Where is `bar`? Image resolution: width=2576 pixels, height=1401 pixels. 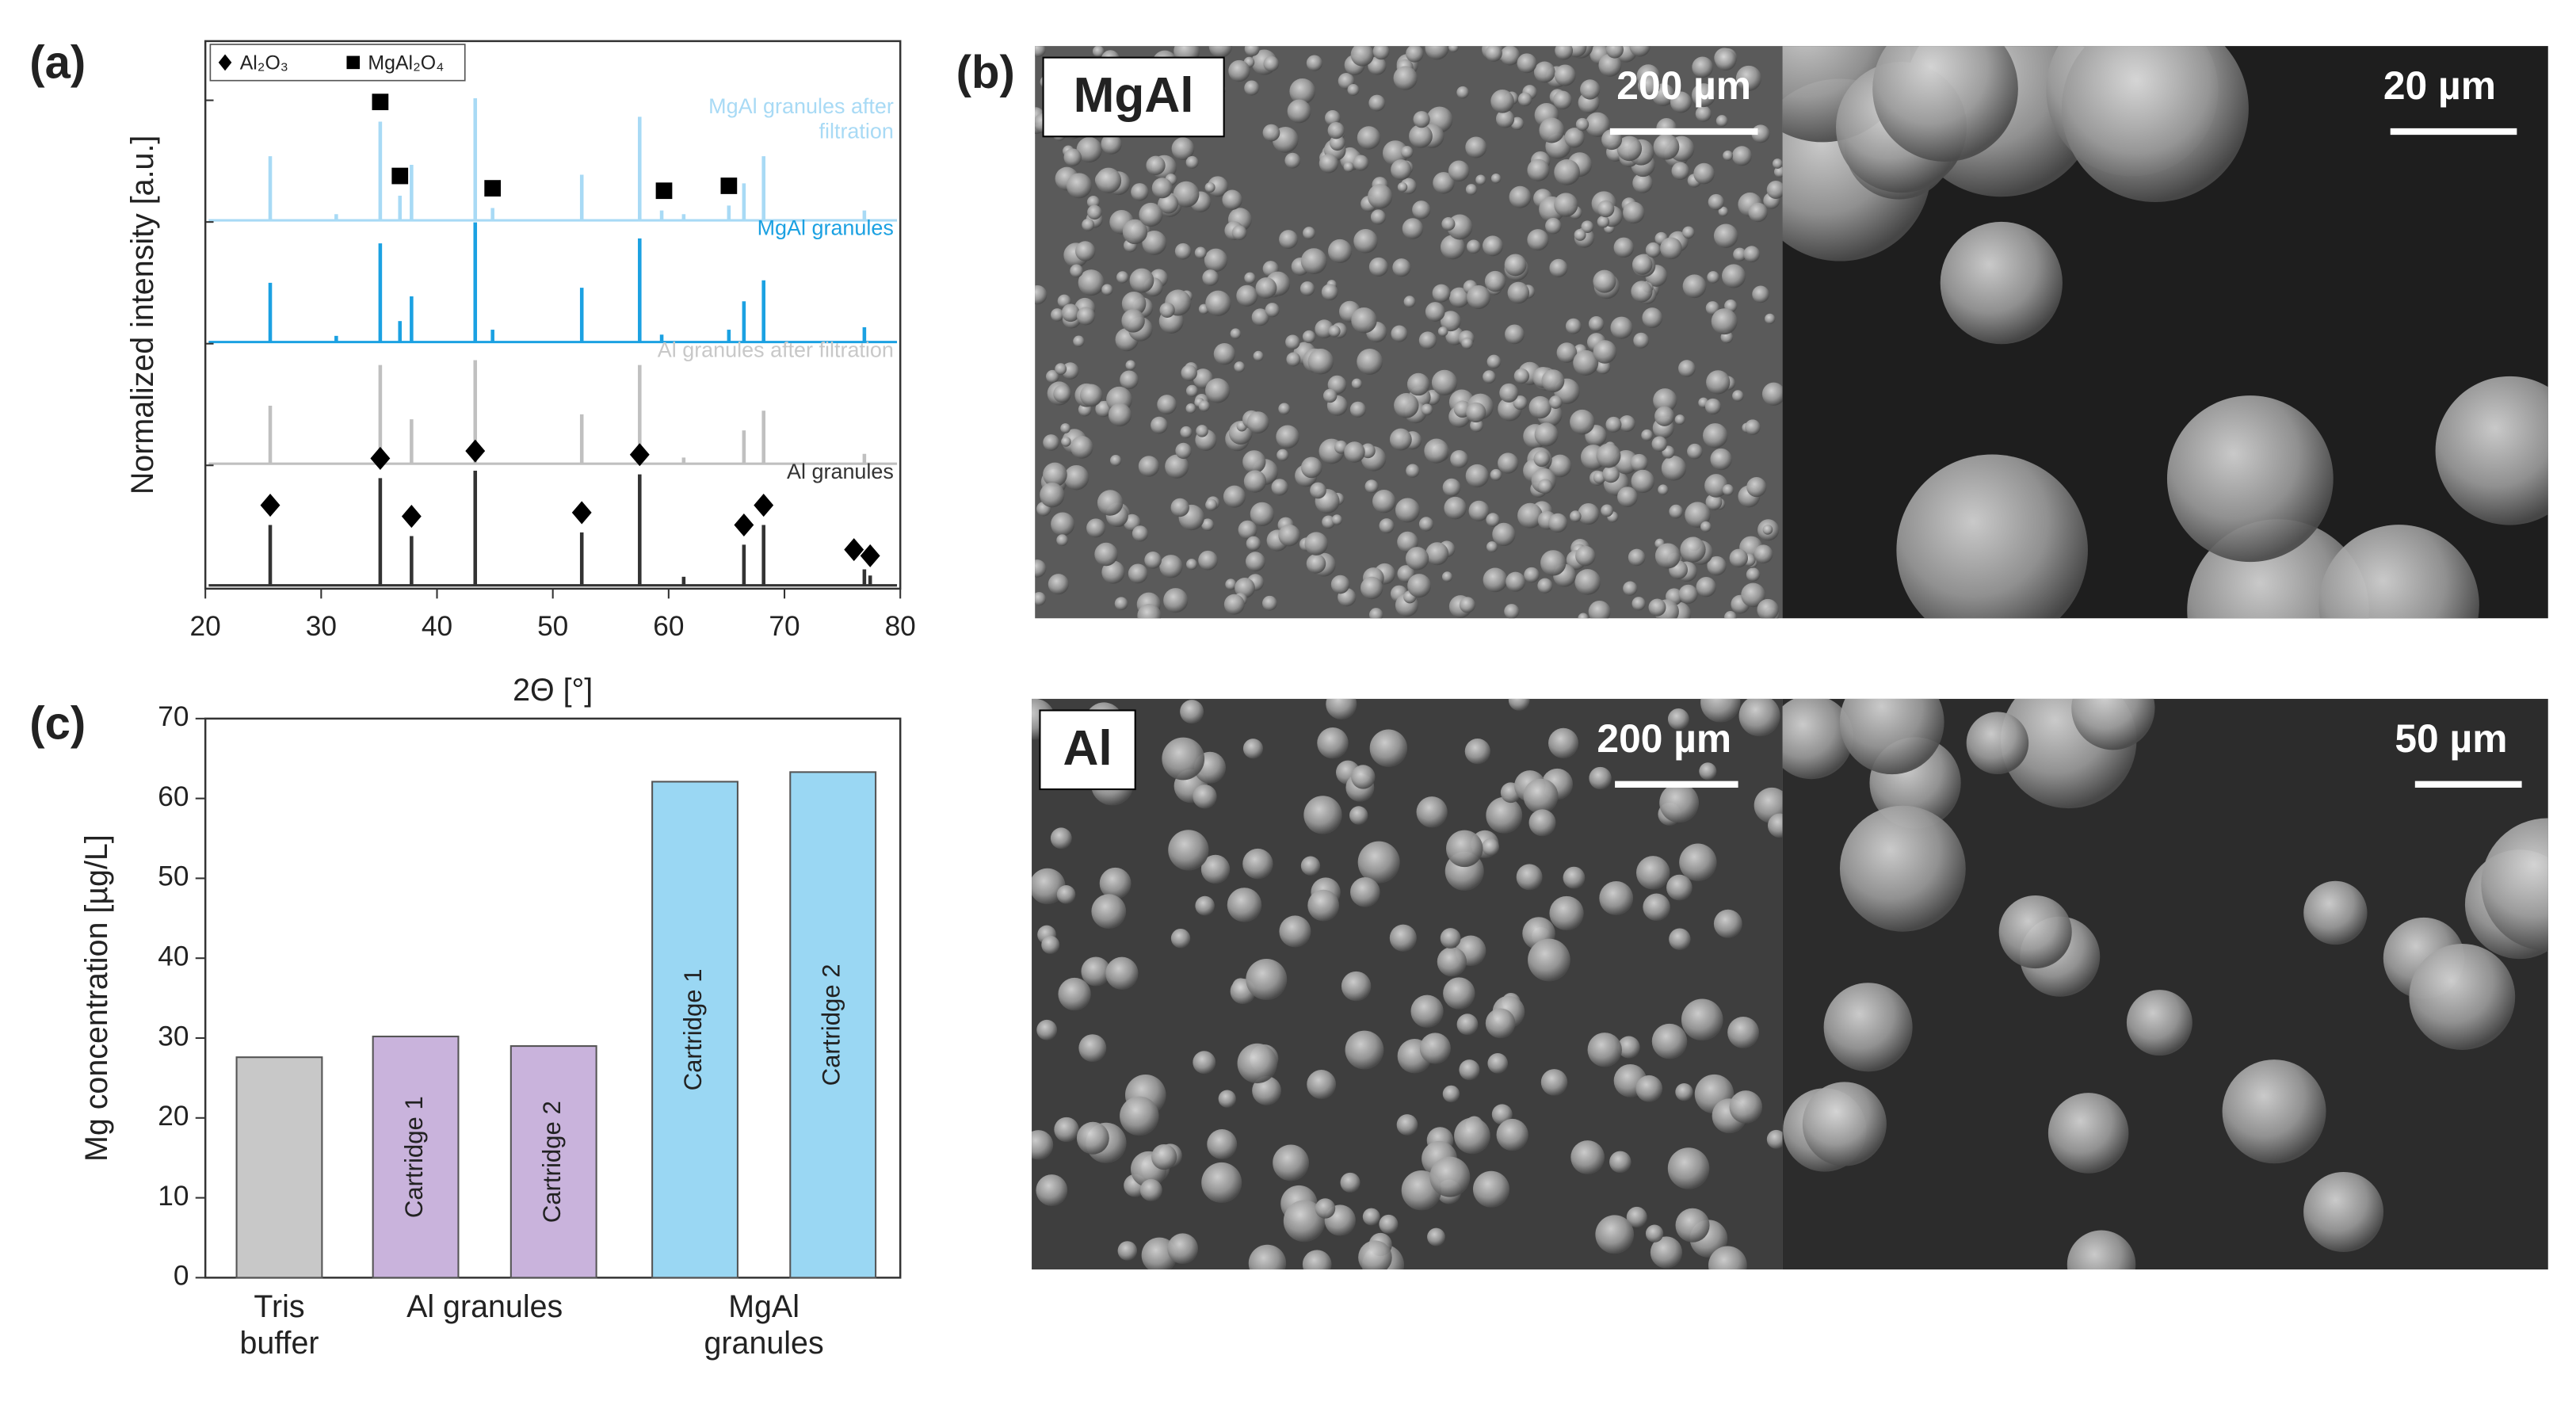 bar is located at coordinates (553, 1162).